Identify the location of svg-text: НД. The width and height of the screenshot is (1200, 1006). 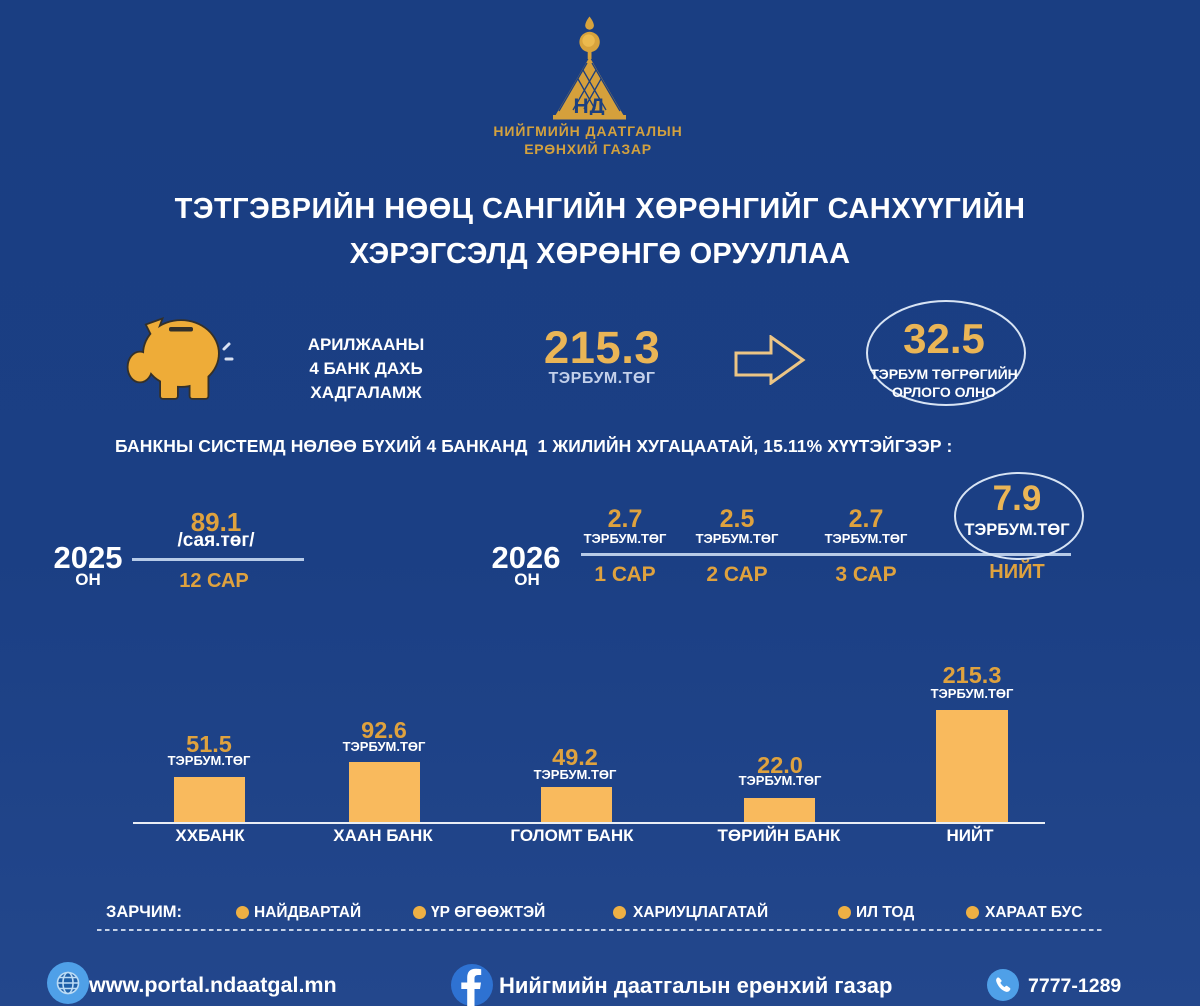
(590, 106).